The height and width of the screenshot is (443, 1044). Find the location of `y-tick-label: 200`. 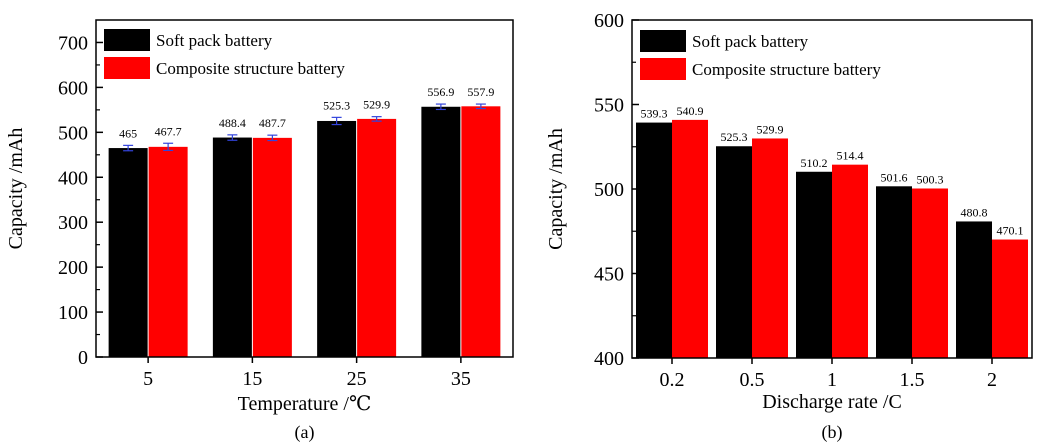

y-tick-label: 200 is located at coordinates (73, 268).